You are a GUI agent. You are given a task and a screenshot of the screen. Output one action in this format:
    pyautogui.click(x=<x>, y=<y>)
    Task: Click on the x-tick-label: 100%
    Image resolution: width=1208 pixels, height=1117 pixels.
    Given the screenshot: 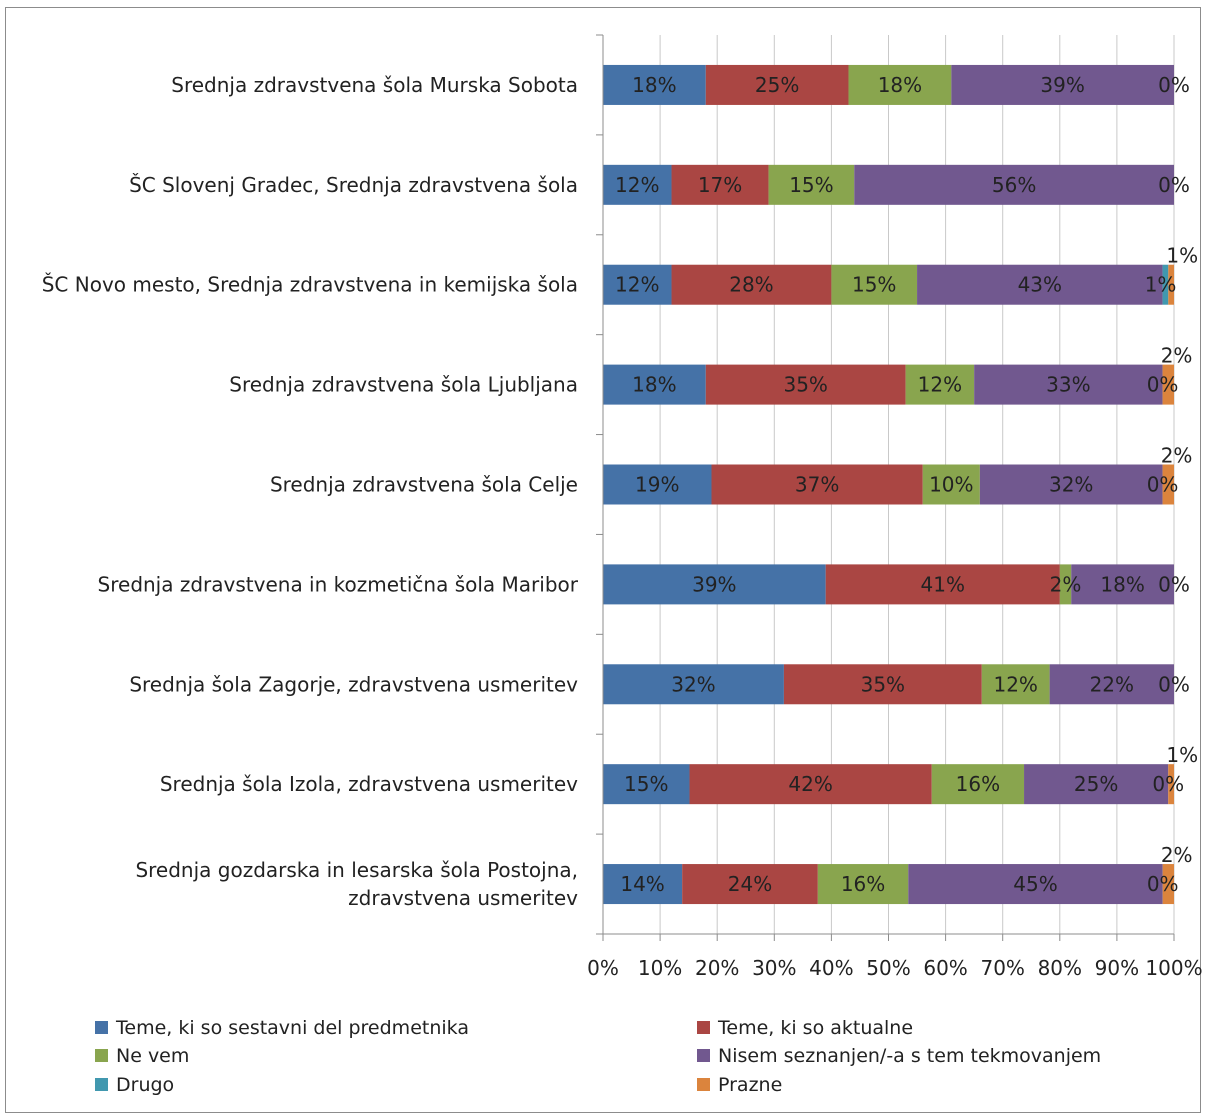 What is the action you would take?
    pyautogui.click(x=1173, y=968)
    